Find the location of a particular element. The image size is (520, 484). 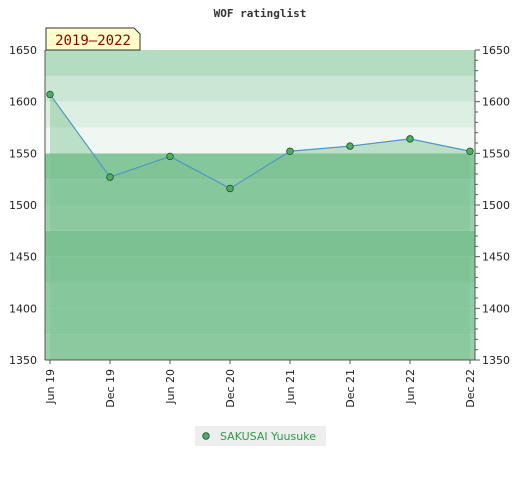

y-tick-label-right: 1650 is located at coordinates (496, 50).